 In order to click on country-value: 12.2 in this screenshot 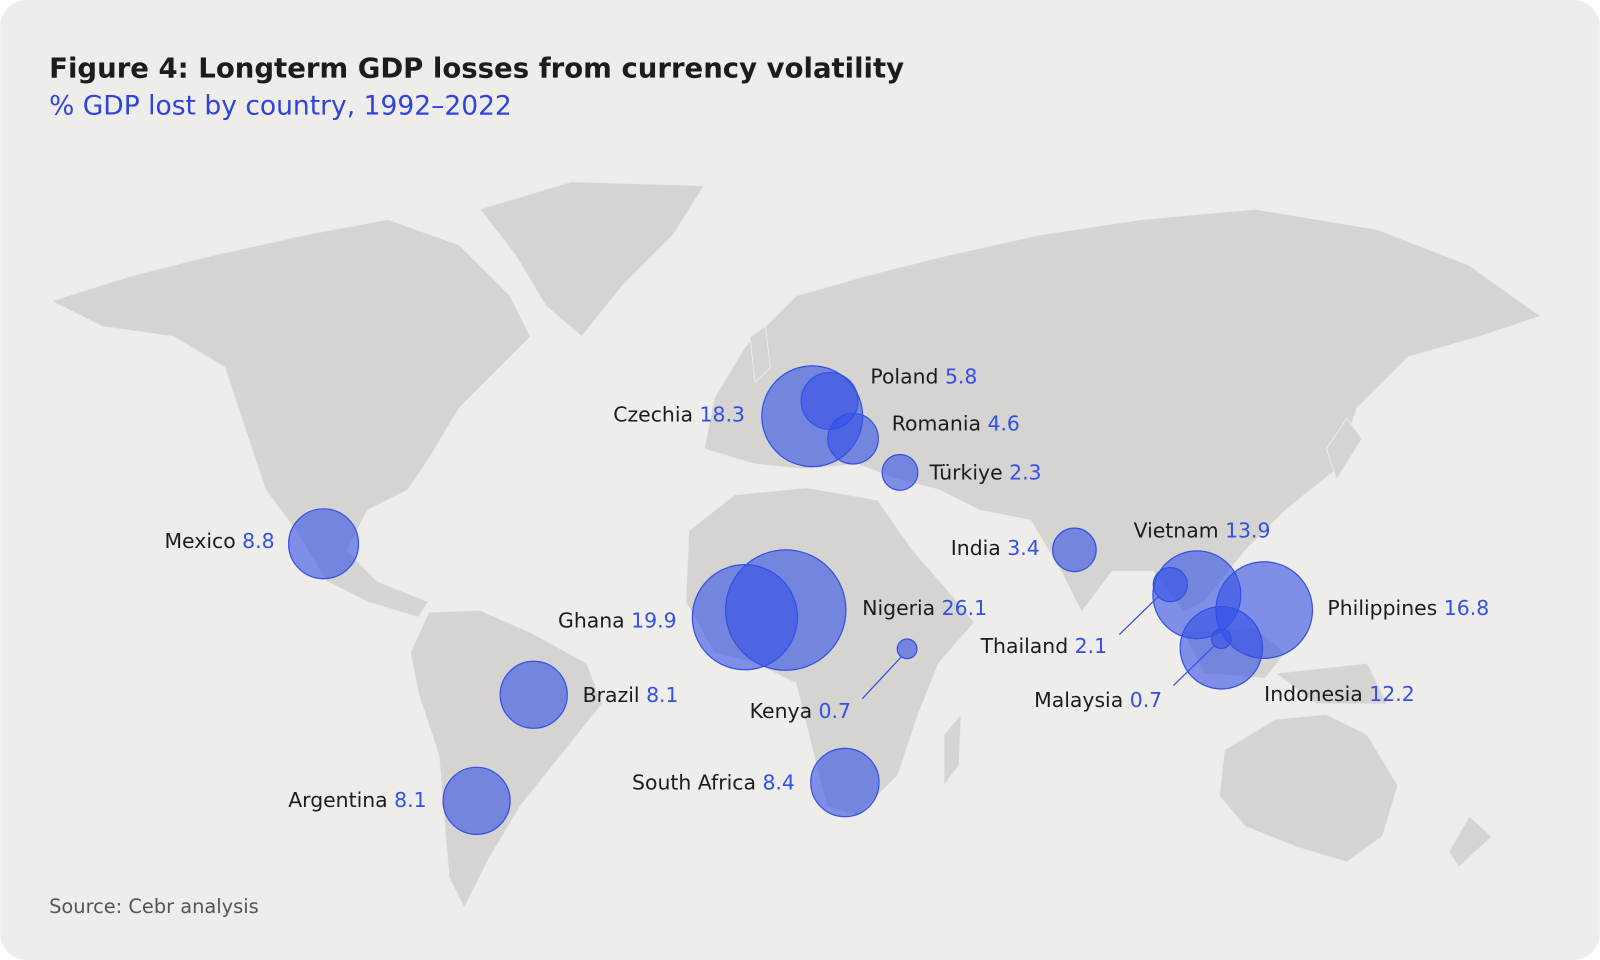, I will do `click(1391, 694)`.